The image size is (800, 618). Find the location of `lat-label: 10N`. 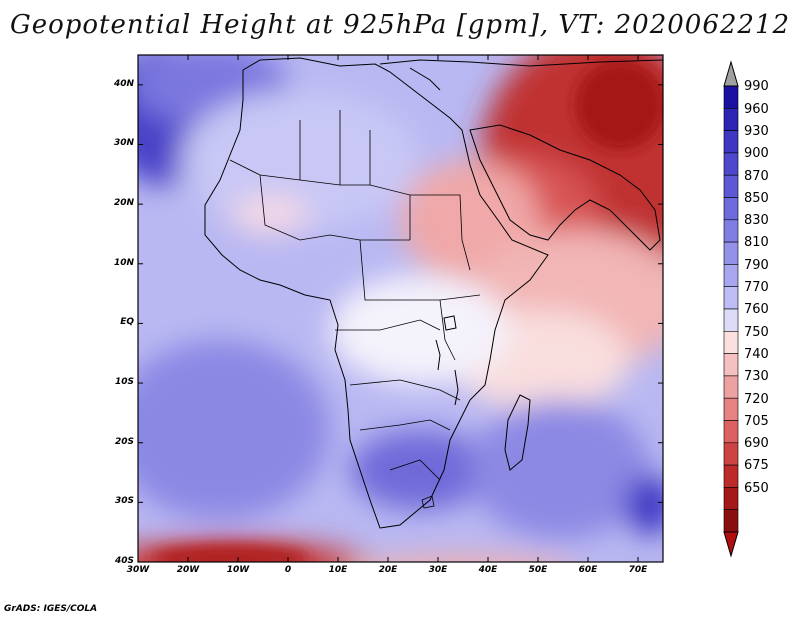

lat-label: 10N is located at coordinates (123, 262).